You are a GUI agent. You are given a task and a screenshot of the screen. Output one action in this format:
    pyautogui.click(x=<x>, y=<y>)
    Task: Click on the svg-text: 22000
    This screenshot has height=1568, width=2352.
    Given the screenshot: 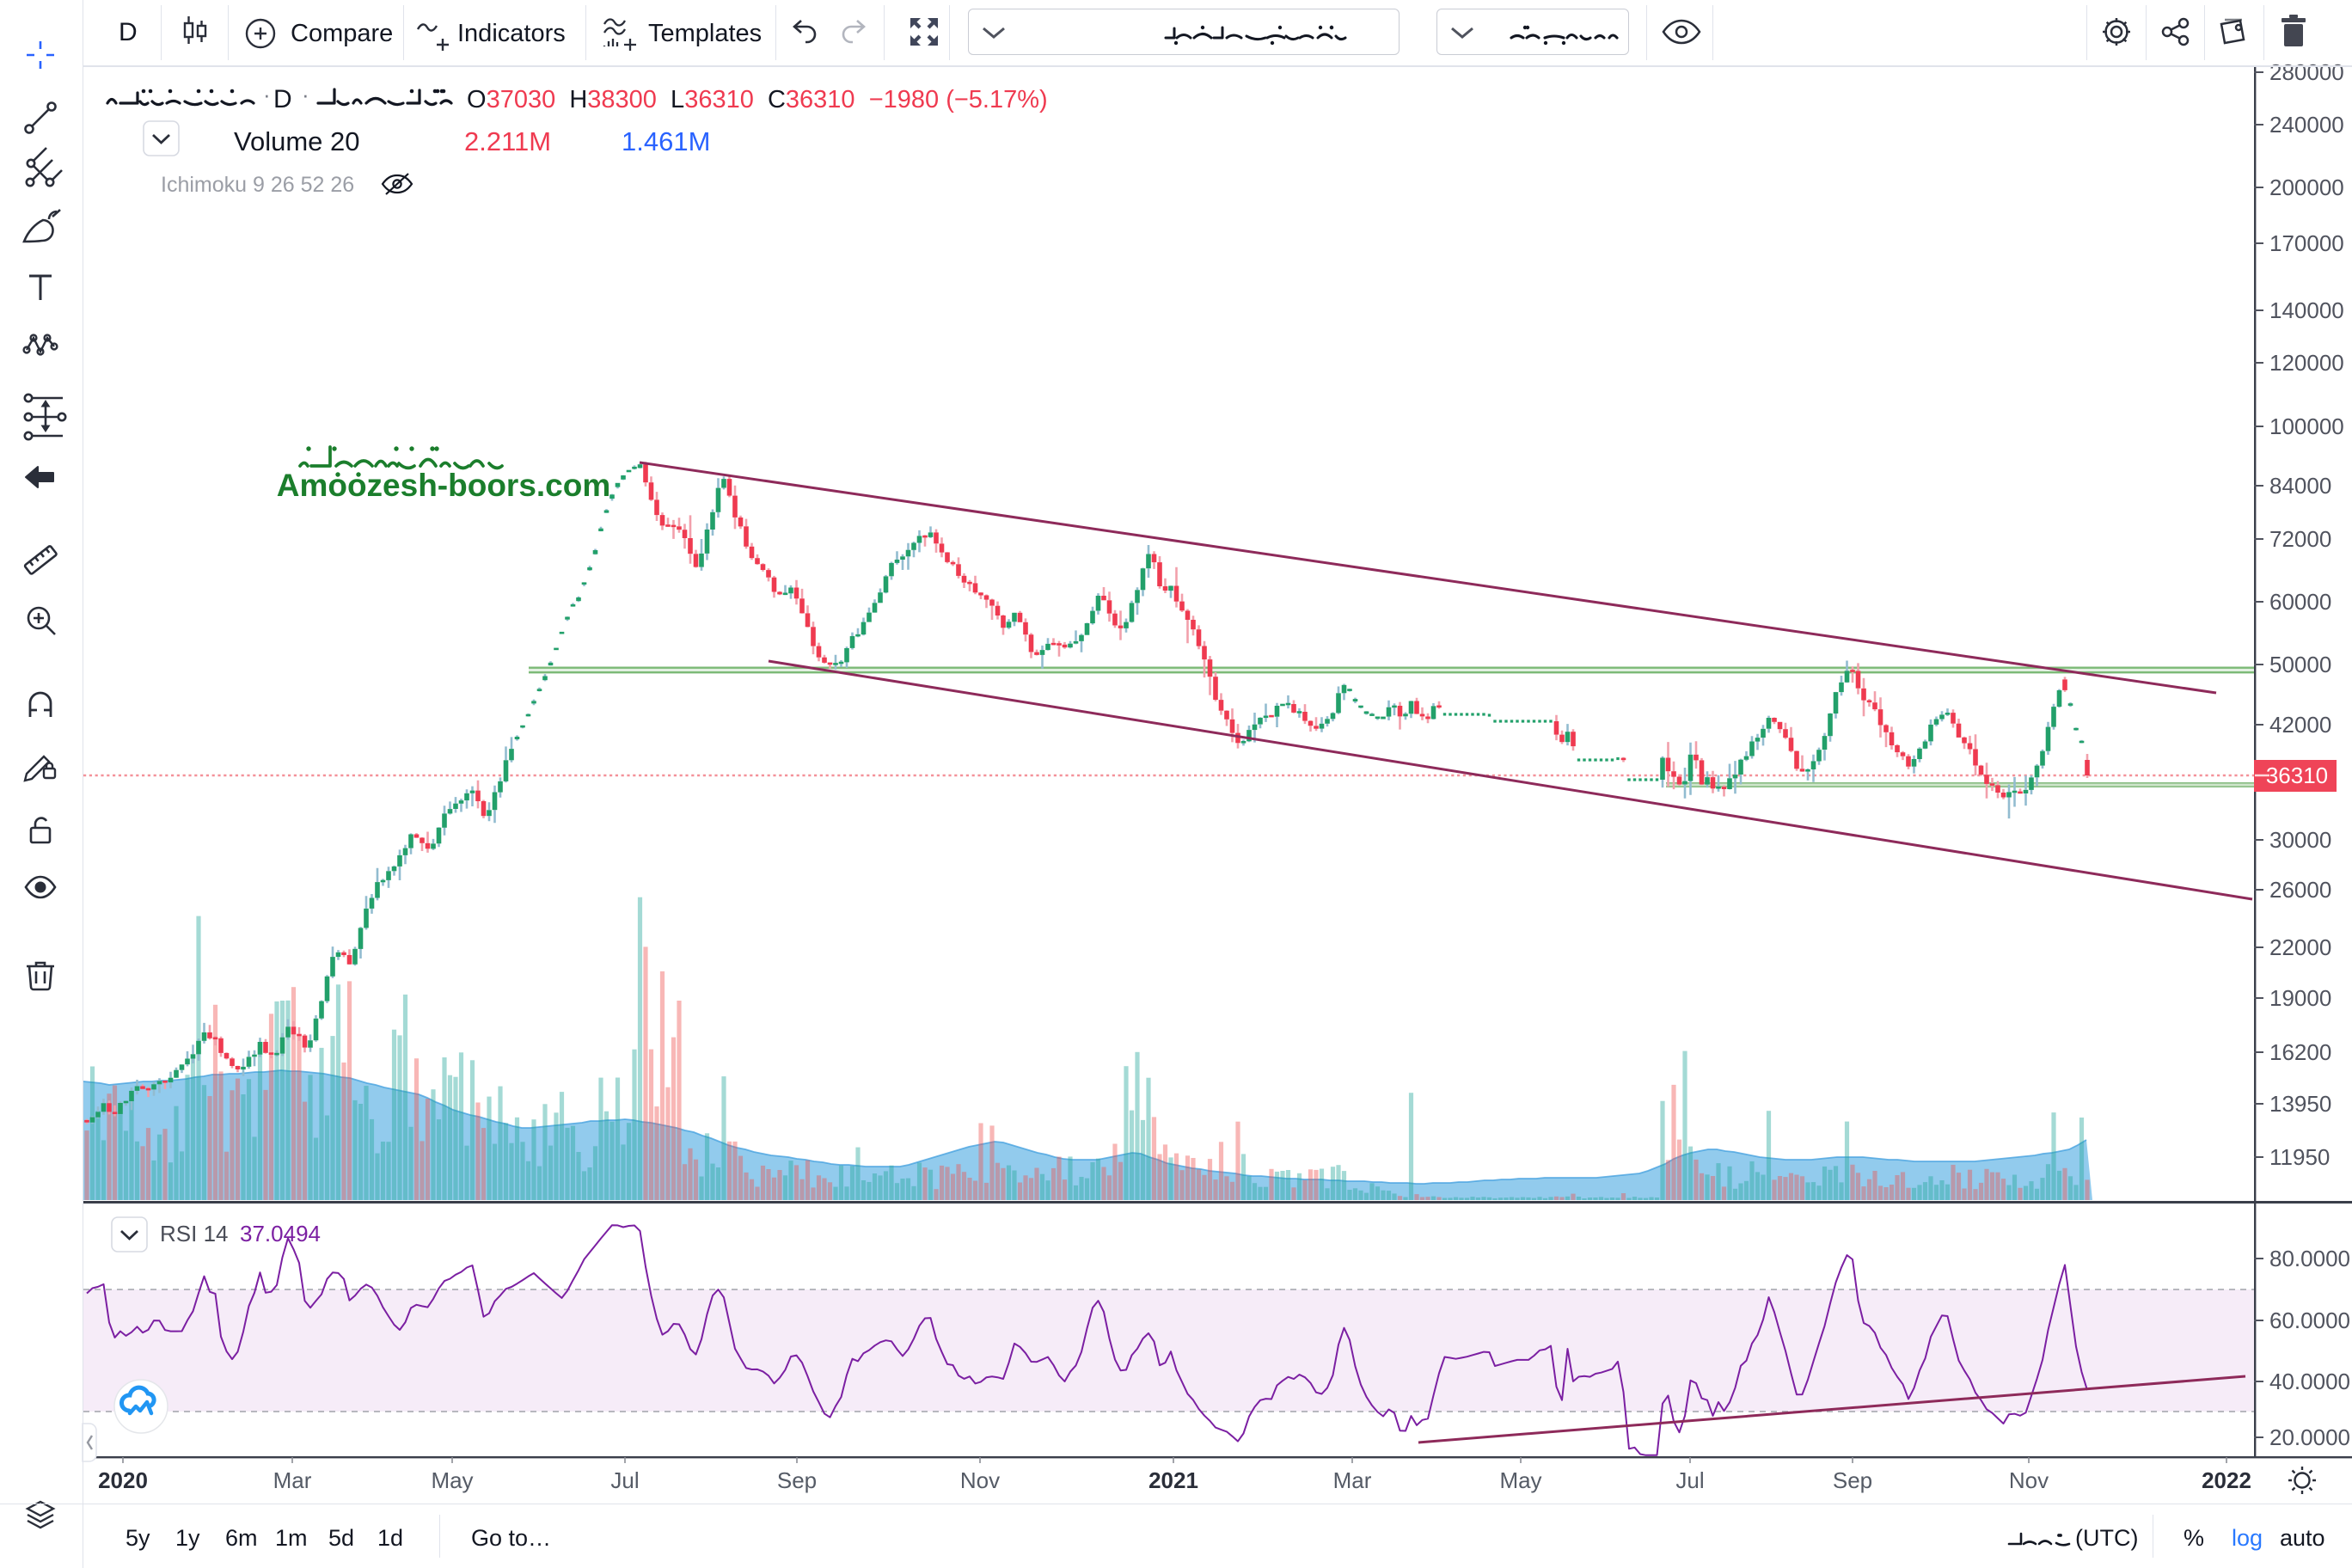 What is the action you would take?
    pyautogui.click(x=2300, y=947)
    